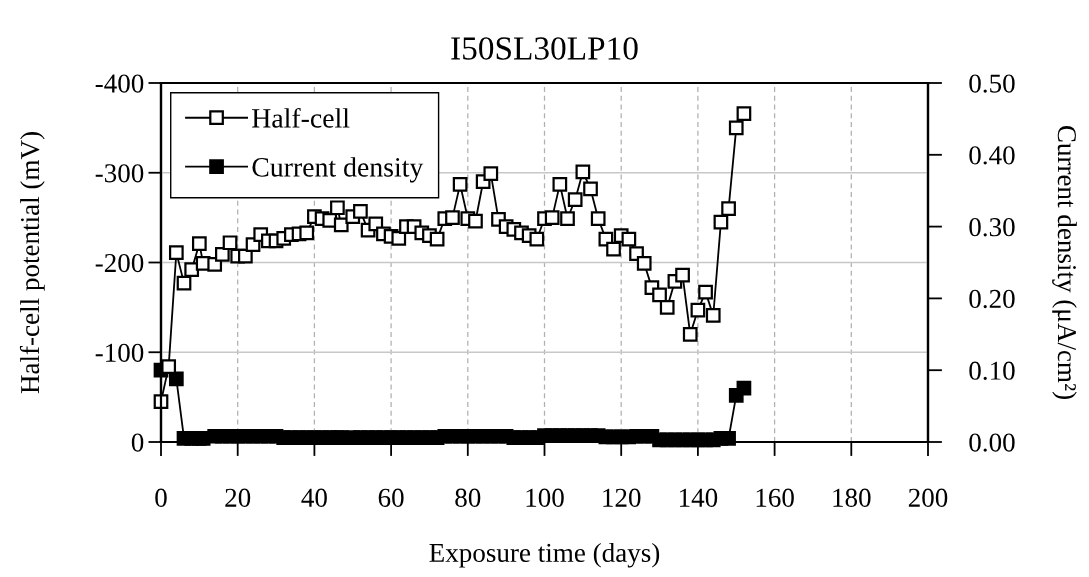 The image size is (1089, 577). Describe the element at coordinates (698, 497) in the screenshot. I see `x-tick-label: 140` at that location.